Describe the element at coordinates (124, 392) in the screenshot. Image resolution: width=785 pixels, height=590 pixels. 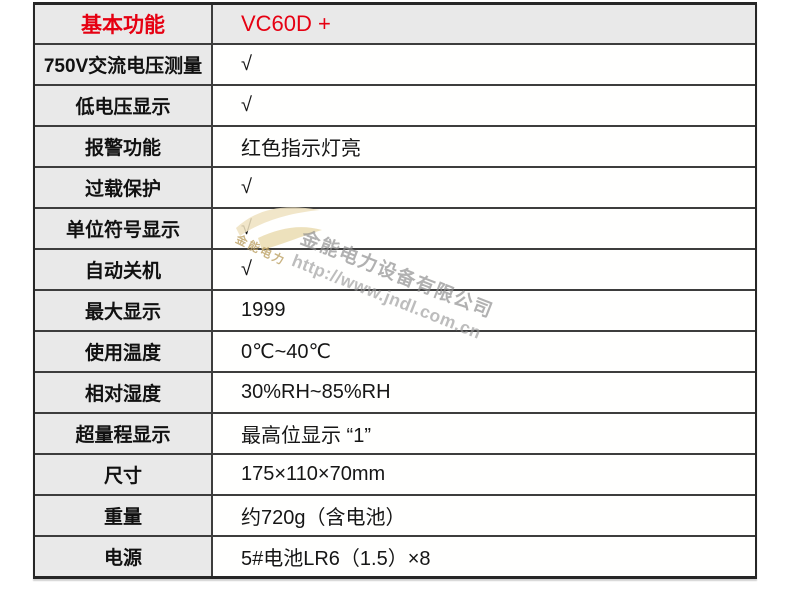
I see `spec-label-cell: 相对湿度` at that location.